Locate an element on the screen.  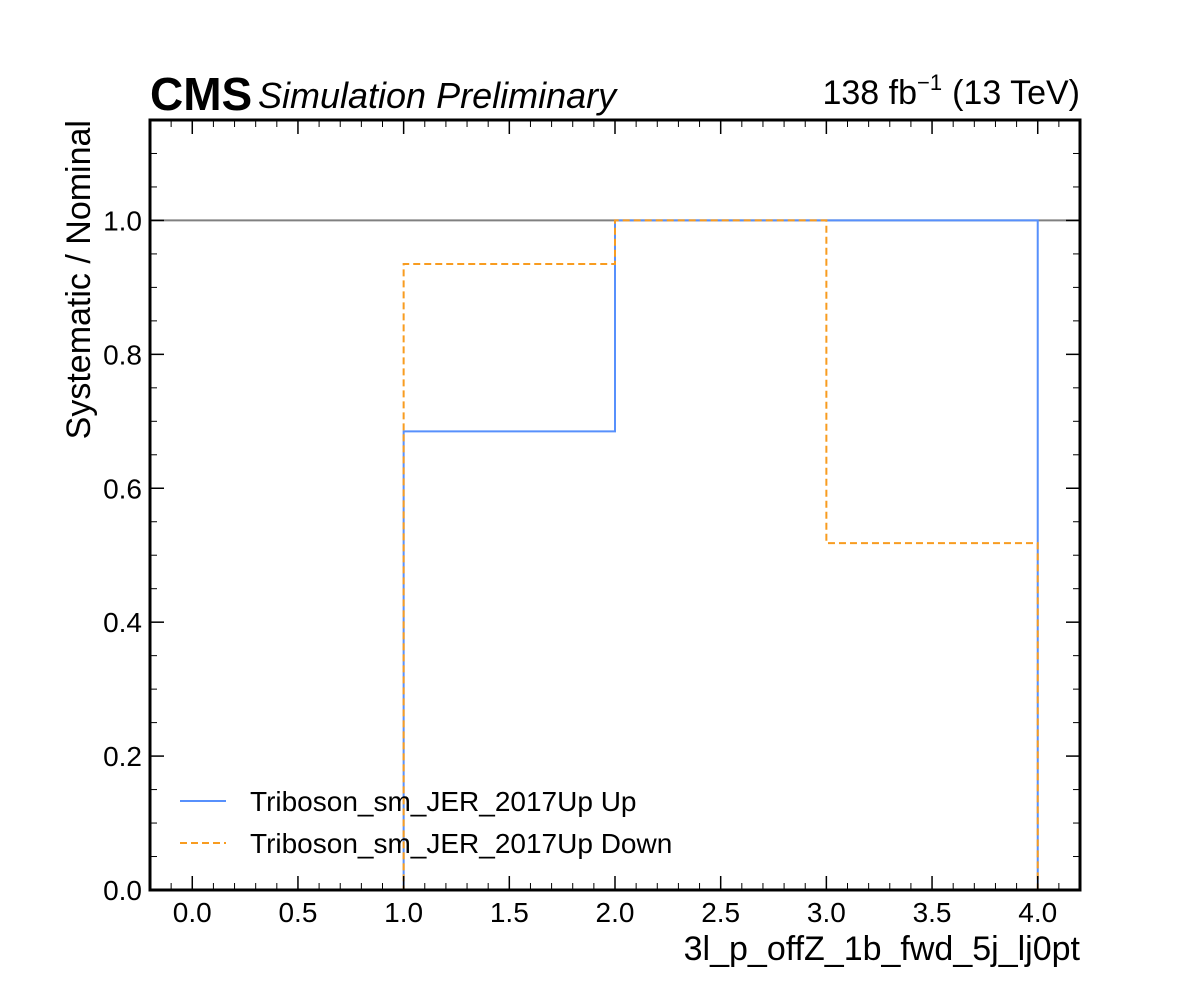
cms-sublabel: Simulation Preliminary is located at coordinates (438, 95).